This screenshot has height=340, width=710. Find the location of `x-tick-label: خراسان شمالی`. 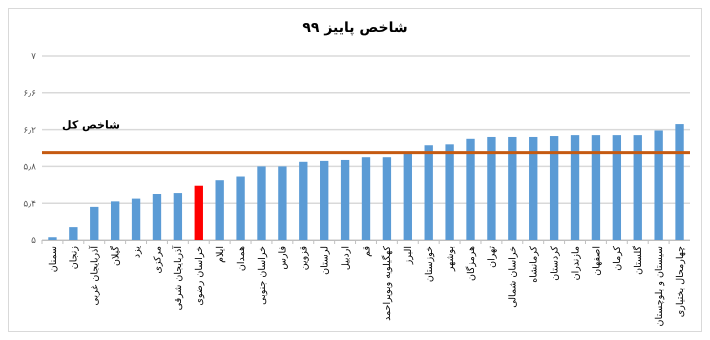

x-tick-label: خراسان شمالی is located at coordinates (513, 277).